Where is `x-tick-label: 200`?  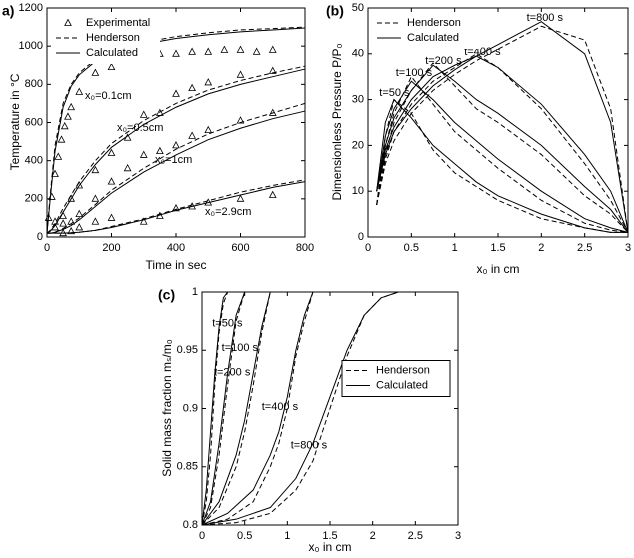
x-tick-label: 200 is located at coordinates (111, 248).